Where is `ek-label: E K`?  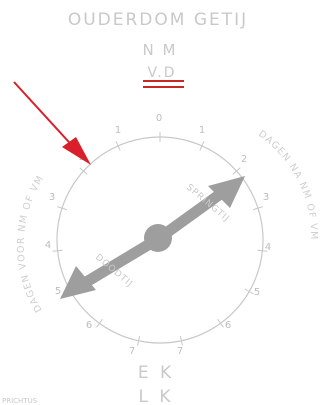 ek-label: E K is located at coordinates (156, 373).